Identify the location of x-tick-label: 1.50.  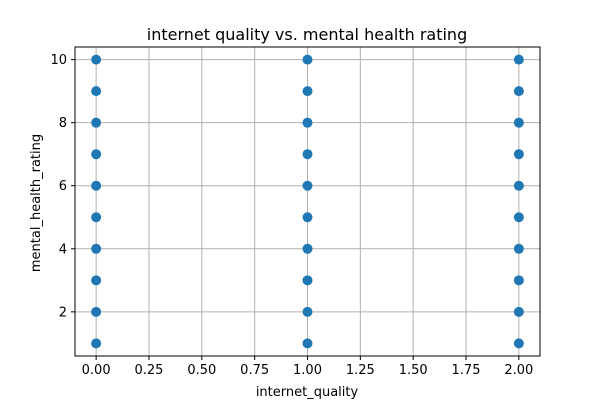
(413, 370).